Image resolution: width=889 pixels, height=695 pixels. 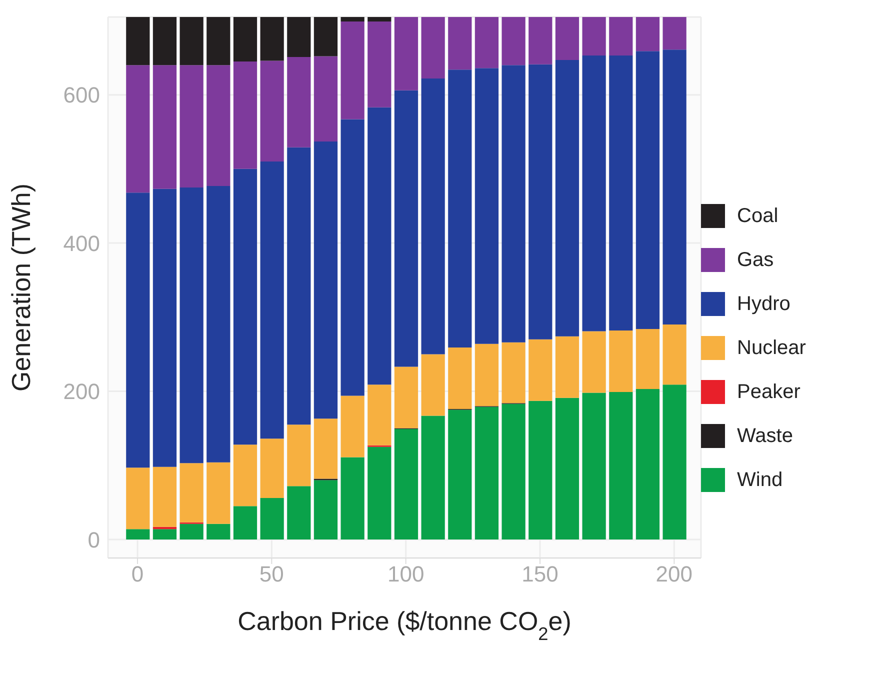 I want to click on legend-label: Peaker, so click(x=768, y=392).